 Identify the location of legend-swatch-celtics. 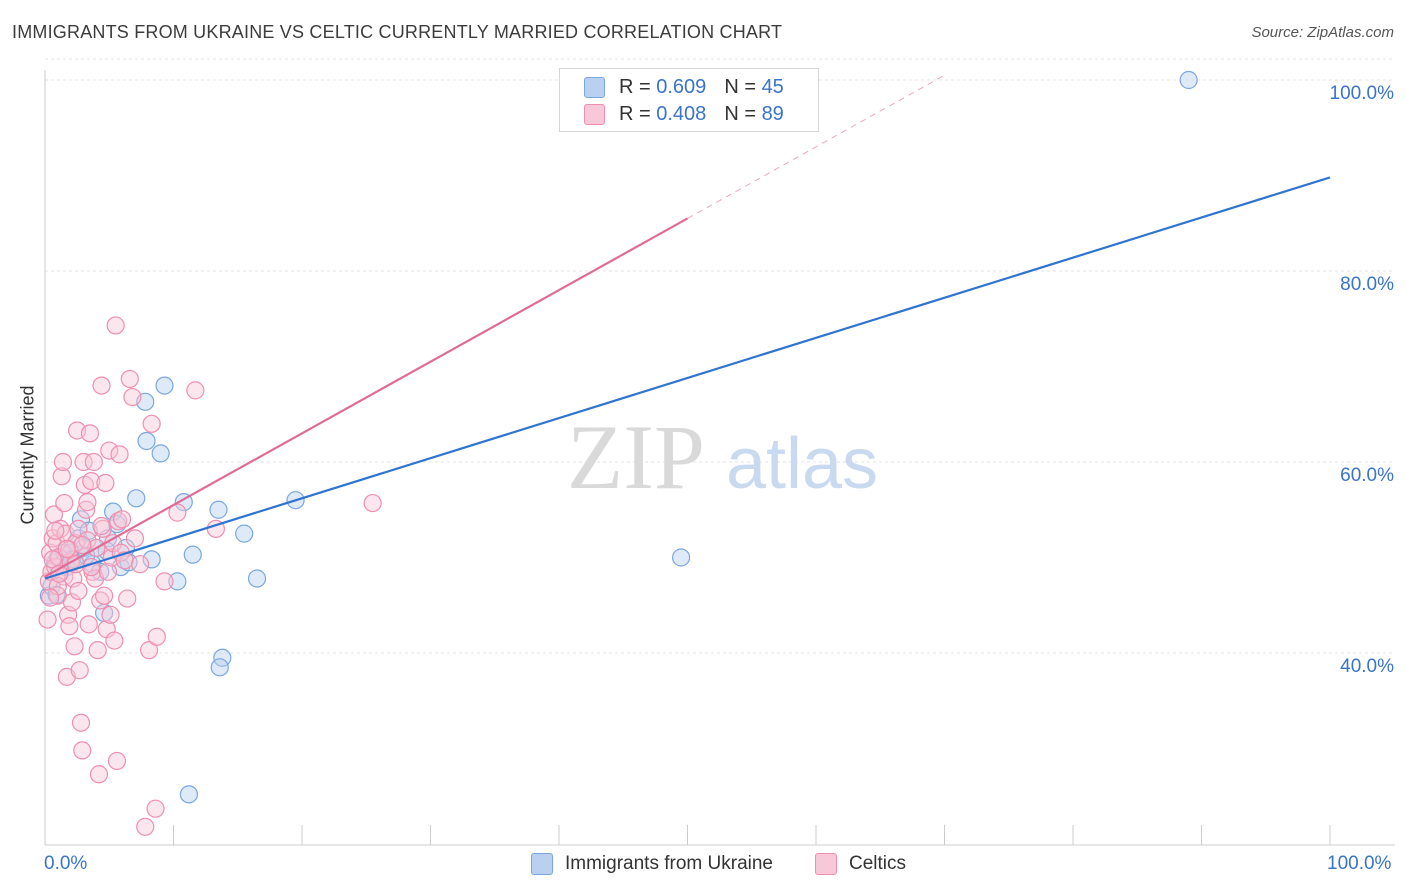
(594, 114).